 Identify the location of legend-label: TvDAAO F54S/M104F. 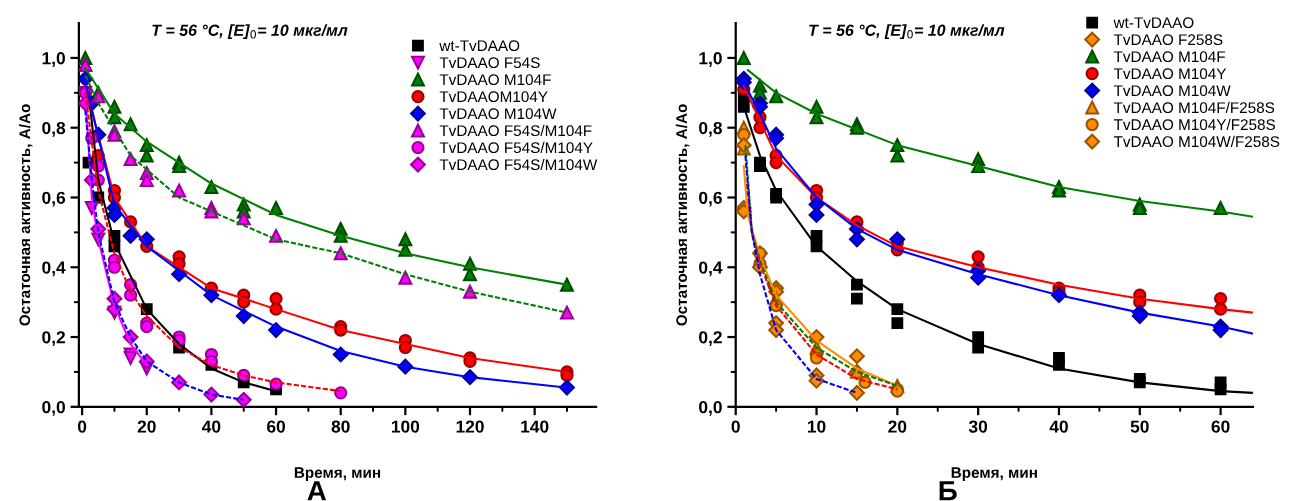
(515, 130).